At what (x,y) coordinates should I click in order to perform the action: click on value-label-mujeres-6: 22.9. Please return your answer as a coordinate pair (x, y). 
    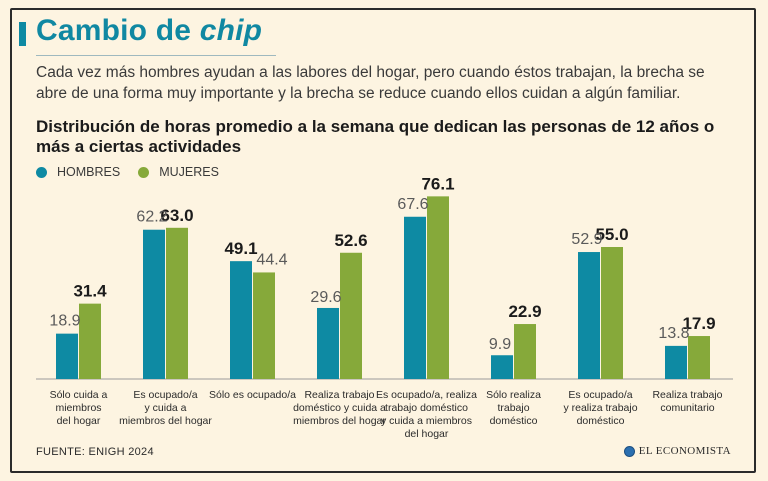
    Looking at the image, I should click on (524, 311).